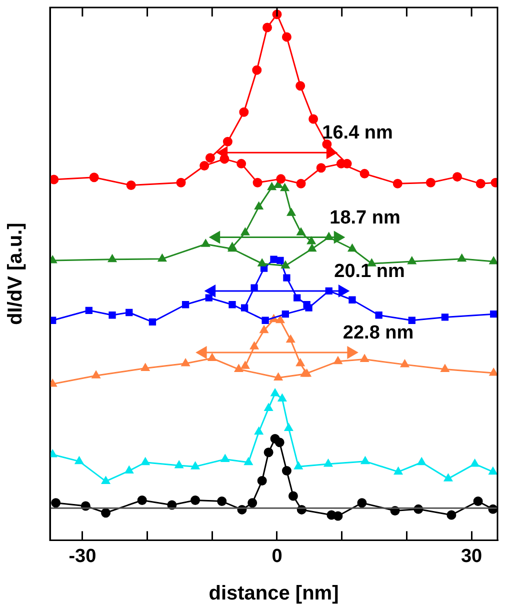 This screenshot has width=505, height=610. I want to click on x-tick-label: 30, so click(471, 556).